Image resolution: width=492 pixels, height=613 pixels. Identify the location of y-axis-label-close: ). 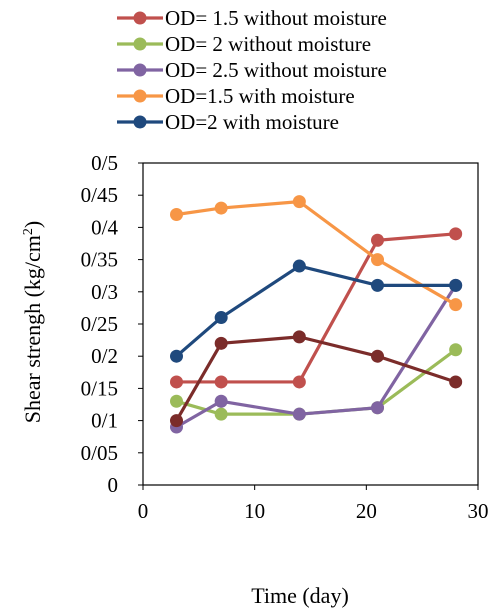
(32, 224).